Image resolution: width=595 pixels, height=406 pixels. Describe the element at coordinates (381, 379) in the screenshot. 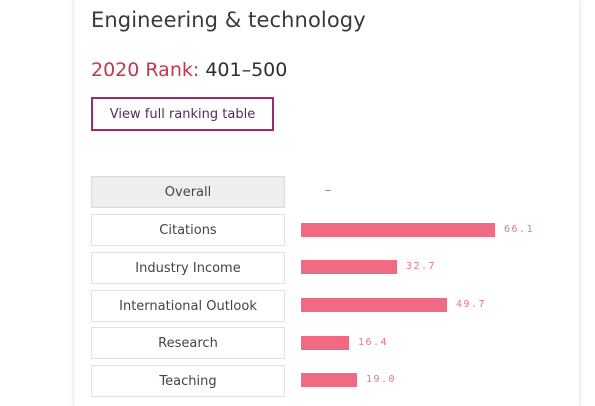

I see `bar-value-teaching: 19.0` at that location.